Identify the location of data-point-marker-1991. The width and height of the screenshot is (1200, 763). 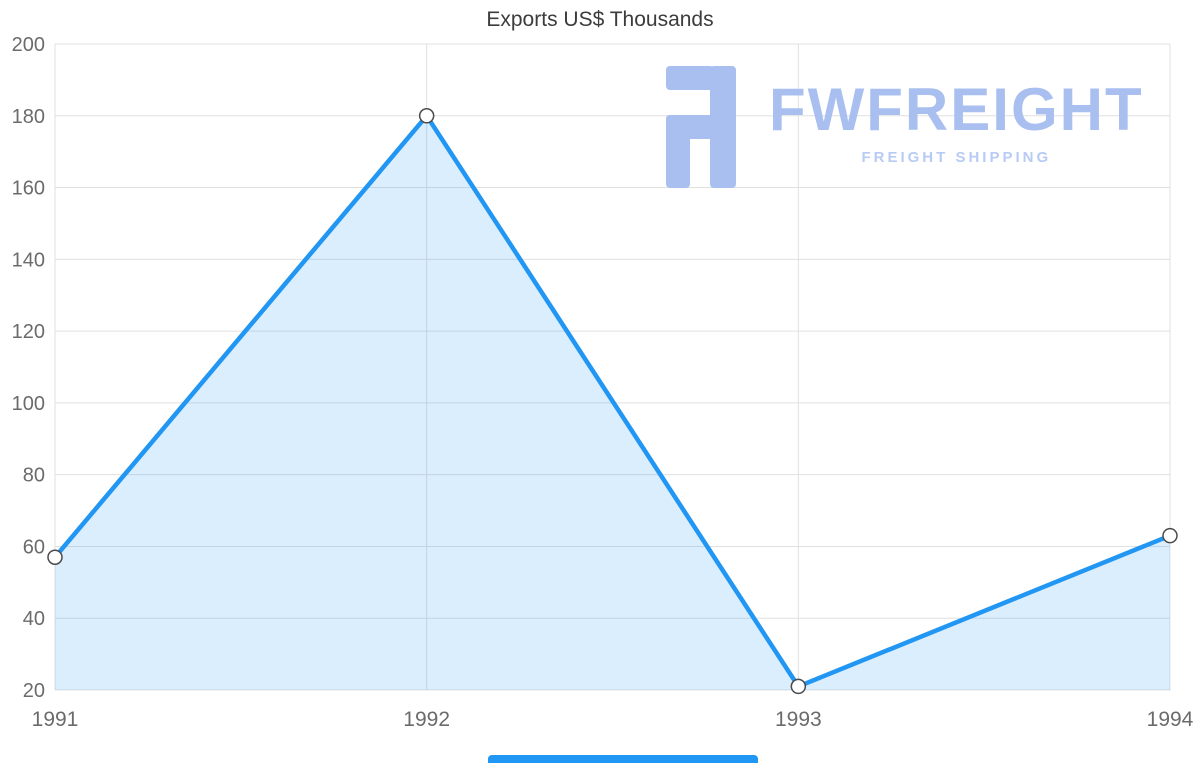
(55, 557).